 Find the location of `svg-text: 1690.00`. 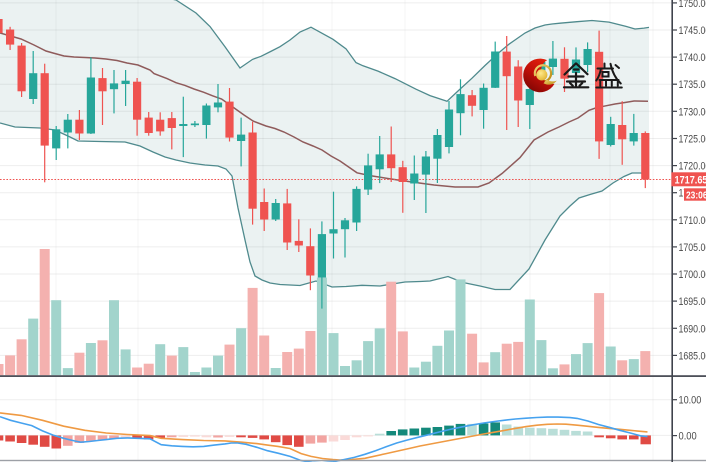

svg-text: 1690.00 is located at coordinates (692, 329).